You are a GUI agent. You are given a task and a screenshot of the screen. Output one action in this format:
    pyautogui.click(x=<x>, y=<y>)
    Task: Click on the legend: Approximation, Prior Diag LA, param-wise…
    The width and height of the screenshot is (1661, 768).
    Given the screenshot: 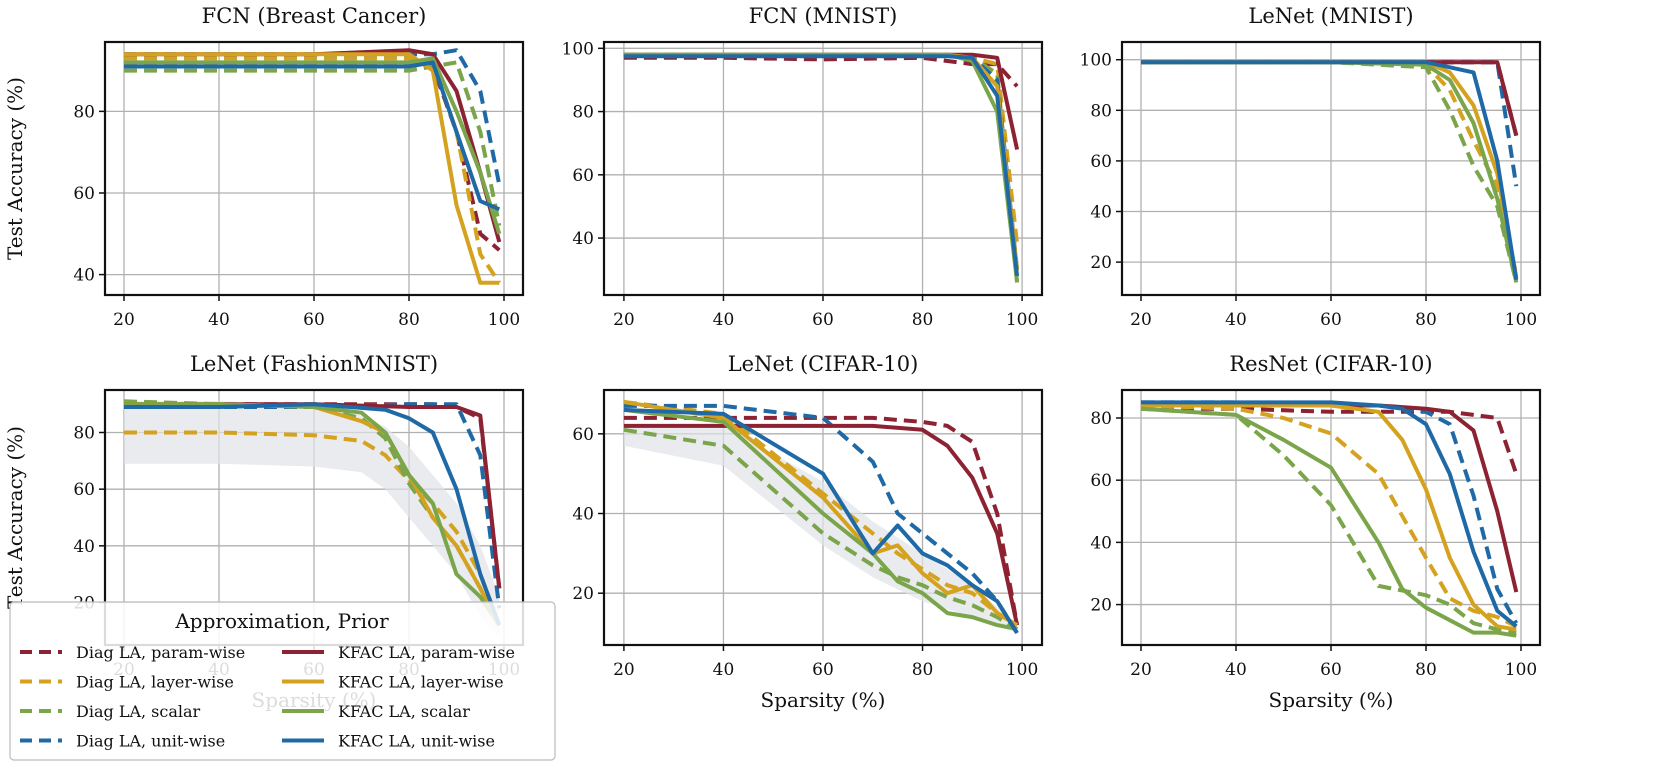 What is the action you would take?
    pyautogui.click(x=282, y=681)
    